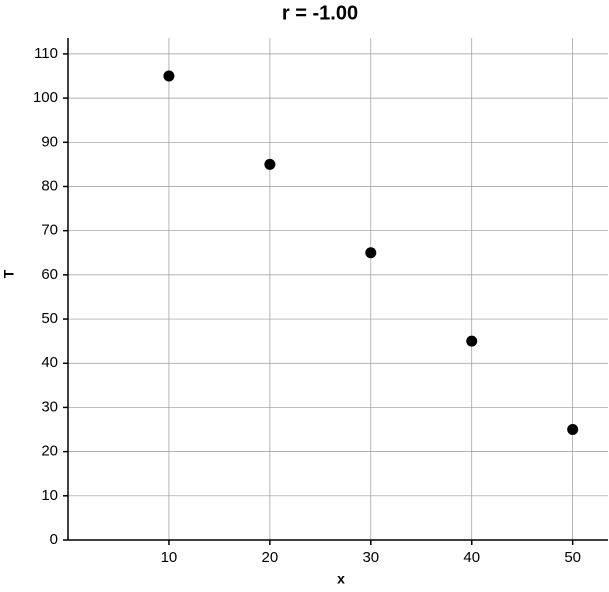  I want to click on y-tick-label: 90, so click(49, 141).